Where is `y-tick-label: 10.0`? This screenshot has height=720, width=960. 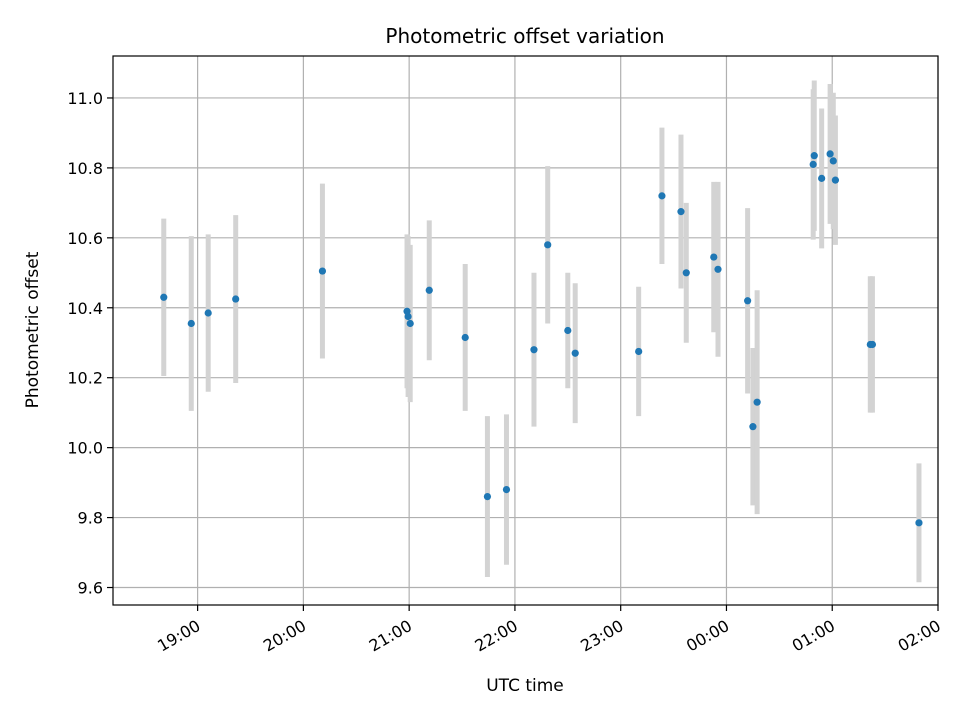
y-tick-label: 10.0 is located at coordinates (85, 448).